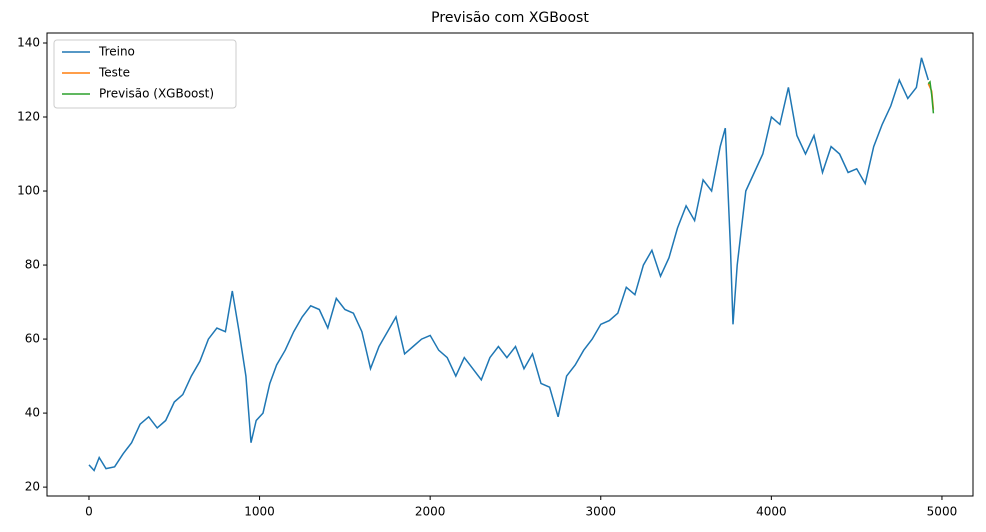 Image resolution: width=986 pixels, height=532 pixels. What do you see at coordinates (931, 97) in the screenshot?
I see `series-line` at bounding box center [931, 97].